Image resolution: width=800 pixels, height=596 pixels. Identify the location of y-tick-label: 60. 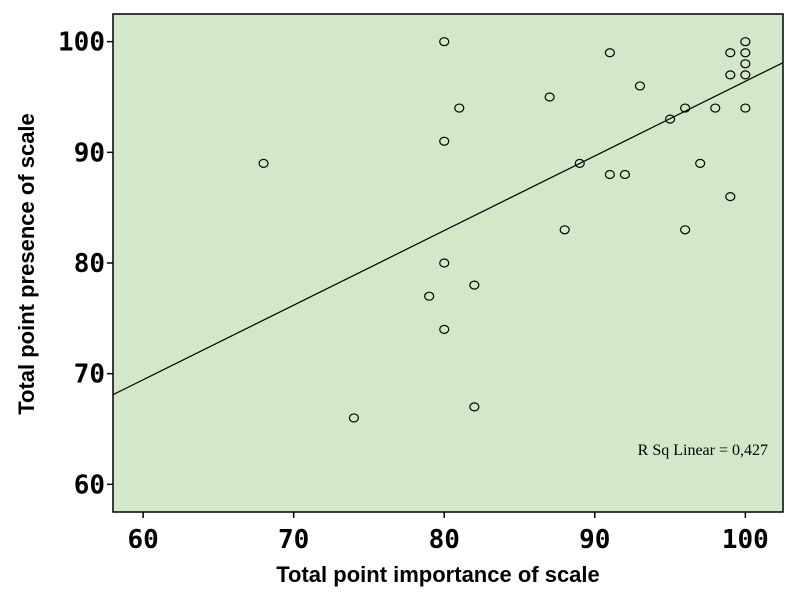
(89, 485).